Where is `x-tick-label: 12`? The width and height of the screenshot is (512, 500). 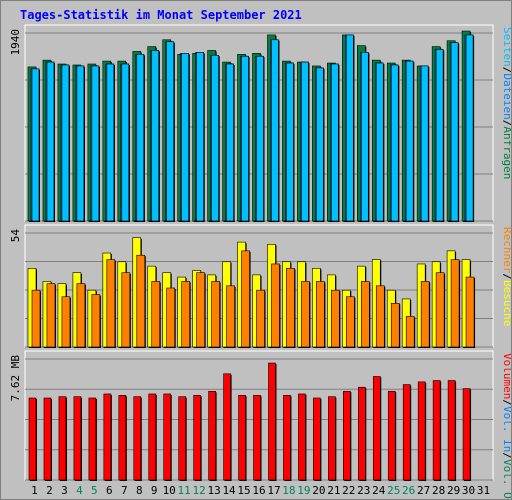
x-tick-label: 12 is located at coordinates (199, 490).